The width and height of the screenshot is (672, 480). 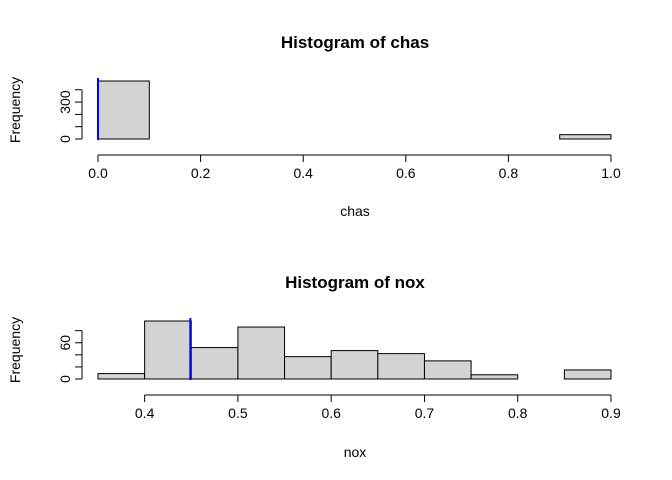 What do you see at coordinates (65, 102) in the screenshot?
I see `chas-y-tick-label-1: 300` at bounding box center [65, 102].